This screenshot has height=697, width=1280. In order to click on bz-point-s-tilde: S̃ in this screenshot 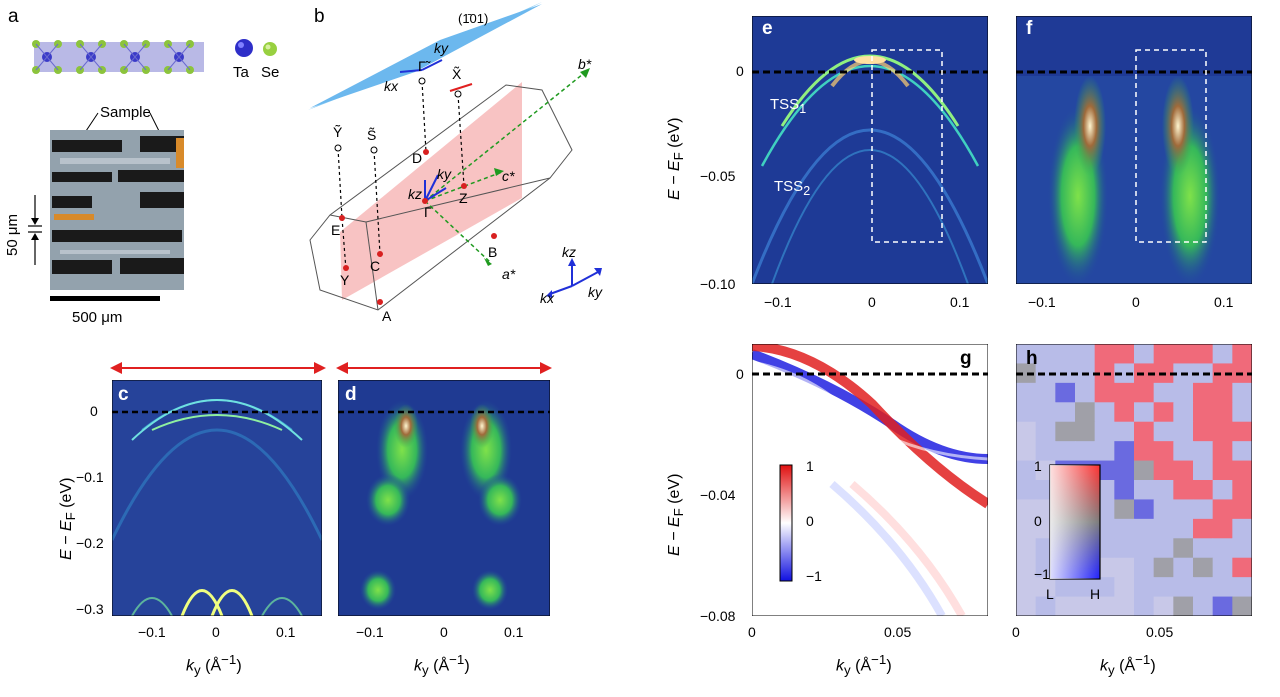, I will do `click(372, 135)`.